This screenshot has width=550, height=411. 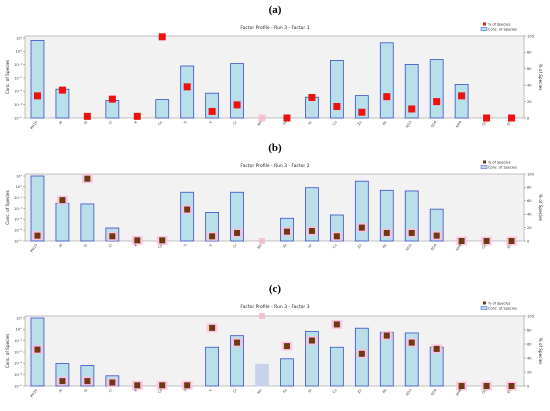 I want to click on legend-conc-label: Conc. of Species, so click(x=502, y=168).